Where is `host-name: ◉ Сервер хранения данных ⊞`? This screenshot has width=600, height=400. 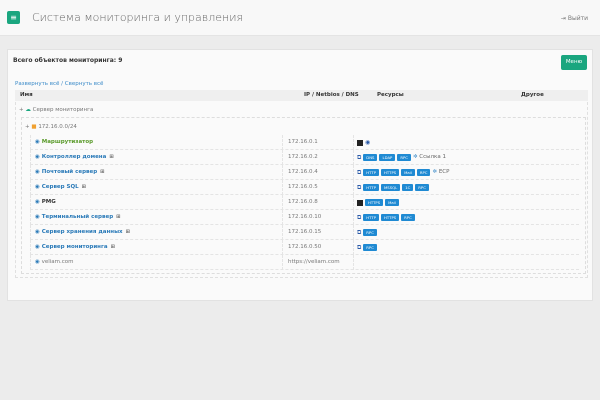 host-name: ◉ Сервер хранения данных ⊞ is located at coordinates (82, 232).